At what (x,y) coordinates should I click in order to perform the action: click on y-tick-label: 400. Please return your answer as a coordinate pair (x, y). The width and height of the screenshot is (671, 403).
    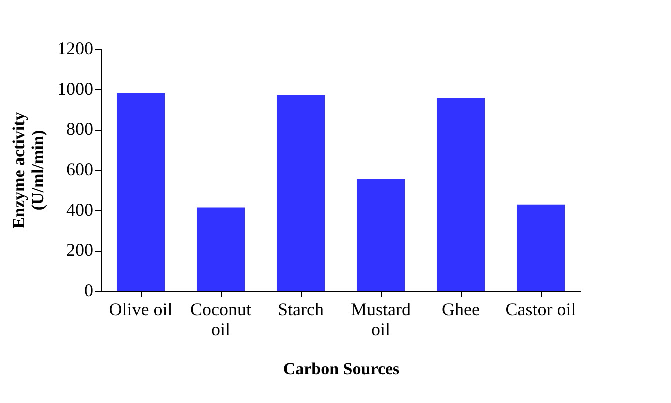
    Looking at the image, I should click on (80, 210).